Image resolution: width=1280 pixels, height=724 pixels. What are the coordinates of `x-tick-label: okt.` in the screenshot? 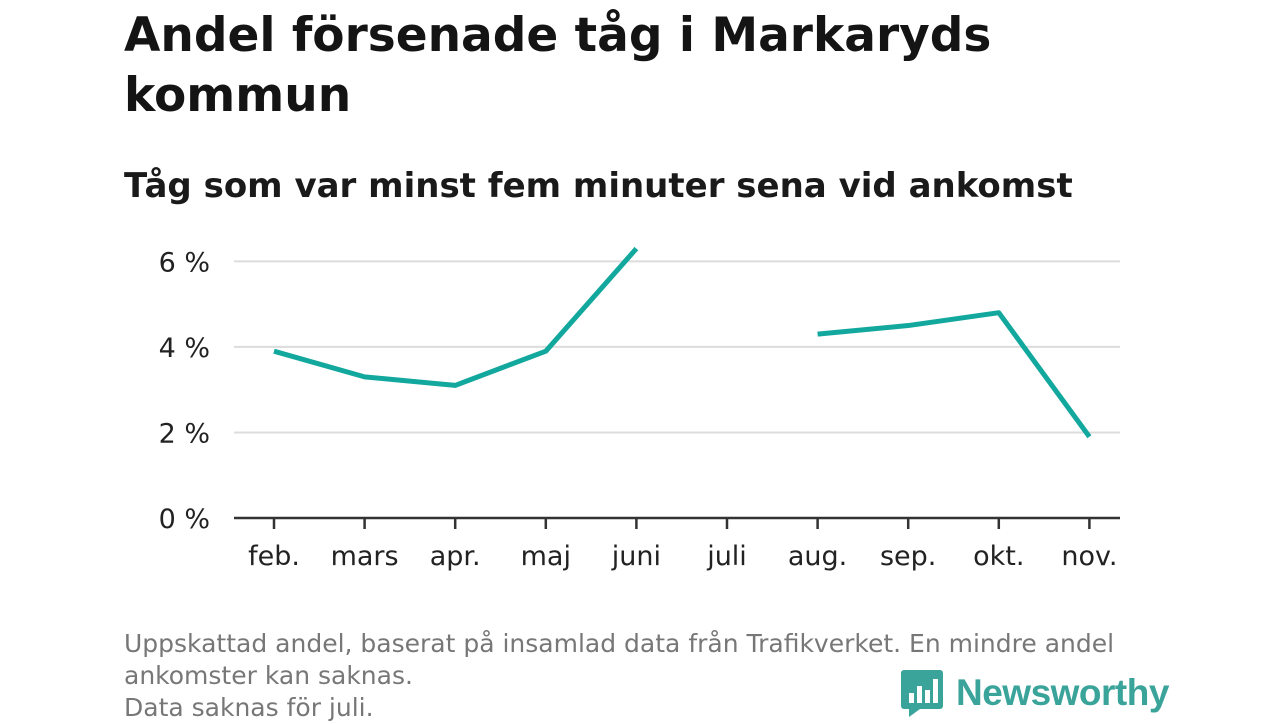 It's located at (998, 556).